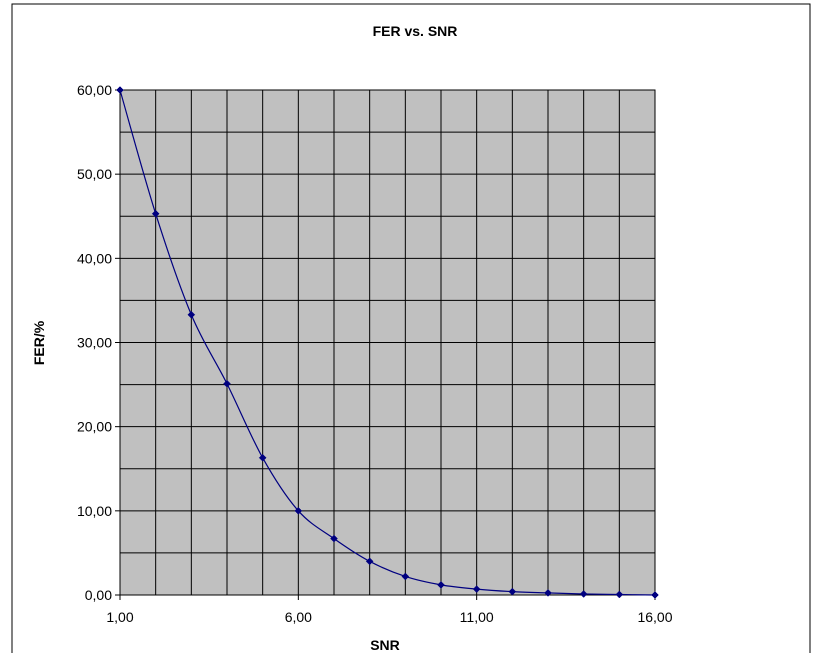 Image resolution: width=821 pixels, height=658 pixels. What do you see at coordinates (385, 645) in the screenshot?
I see `x-axis-label: SNR` at bounding box center [385, 645].